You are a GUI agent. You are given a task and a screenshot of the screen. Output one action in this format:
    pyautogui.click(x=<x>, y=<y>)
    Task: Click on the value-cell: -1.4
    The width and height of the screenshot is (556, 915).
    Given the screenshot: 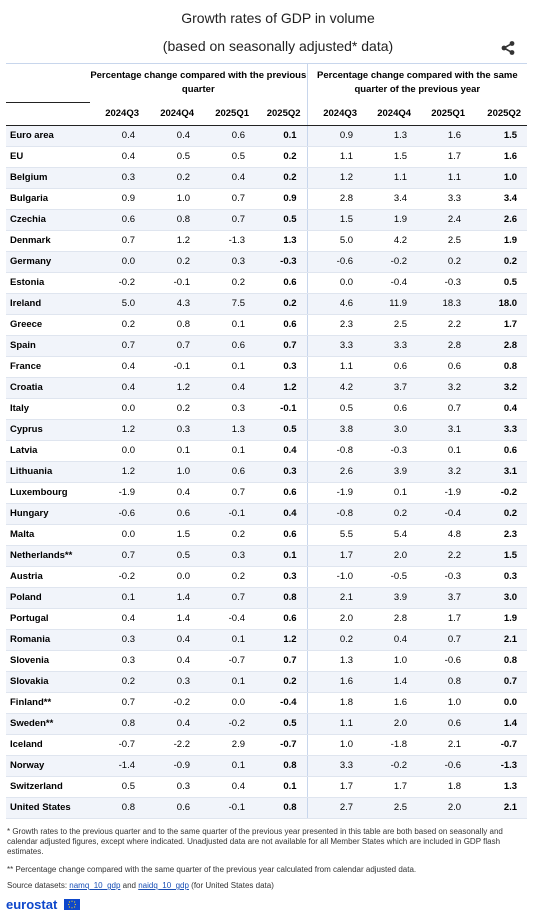 What is the action you would take?
    pyautogui.click(x=117, y=766)
    